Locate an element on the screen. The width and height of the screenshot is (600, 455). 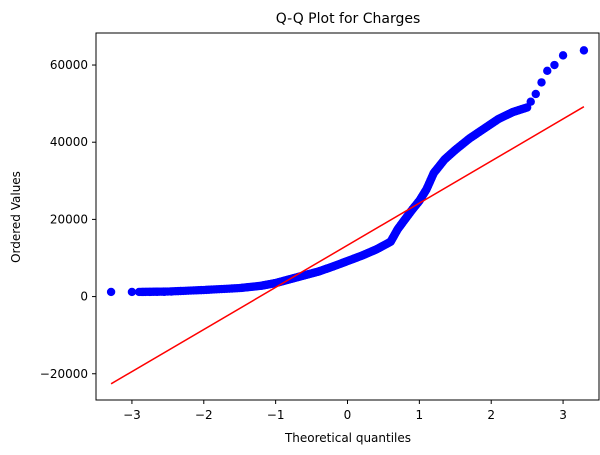
x-tick-label: 0 is located at coordinates (348, 415).